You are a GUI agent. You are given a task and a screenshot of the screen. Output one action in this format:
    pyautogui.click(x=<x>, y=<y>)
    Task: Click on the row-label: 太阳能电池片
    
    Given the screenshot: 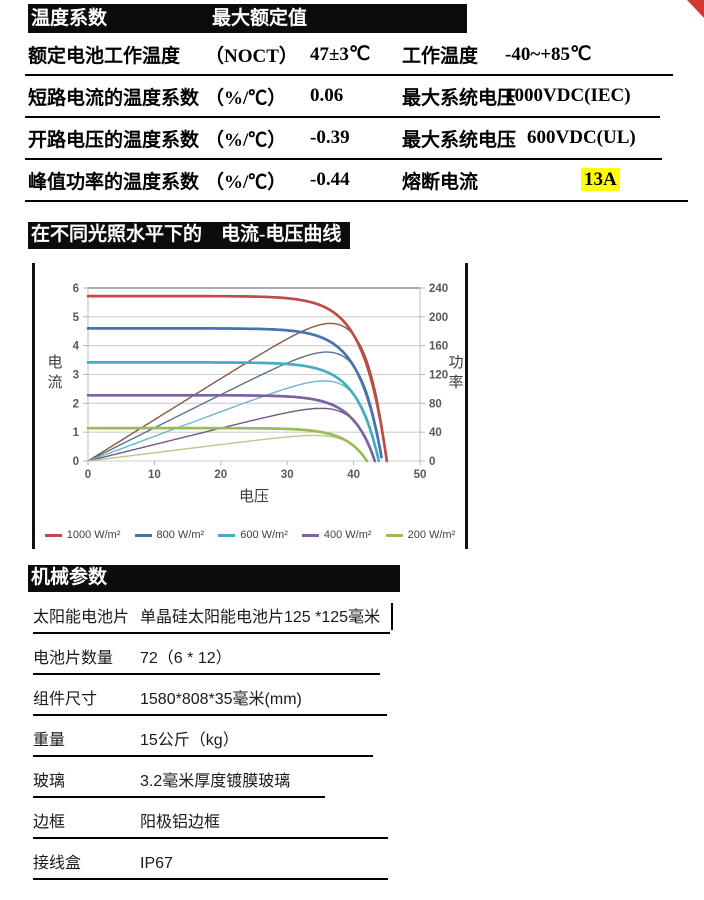 What is the action you would take?
    pyautogui.click(x=81, y=617)
    